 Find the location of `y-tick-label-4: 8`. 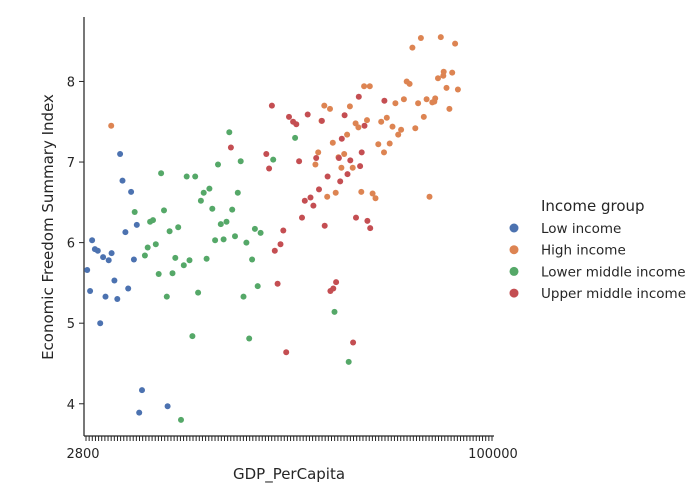

y-tick-label-4: 8 is located at coordinates (71, 82).